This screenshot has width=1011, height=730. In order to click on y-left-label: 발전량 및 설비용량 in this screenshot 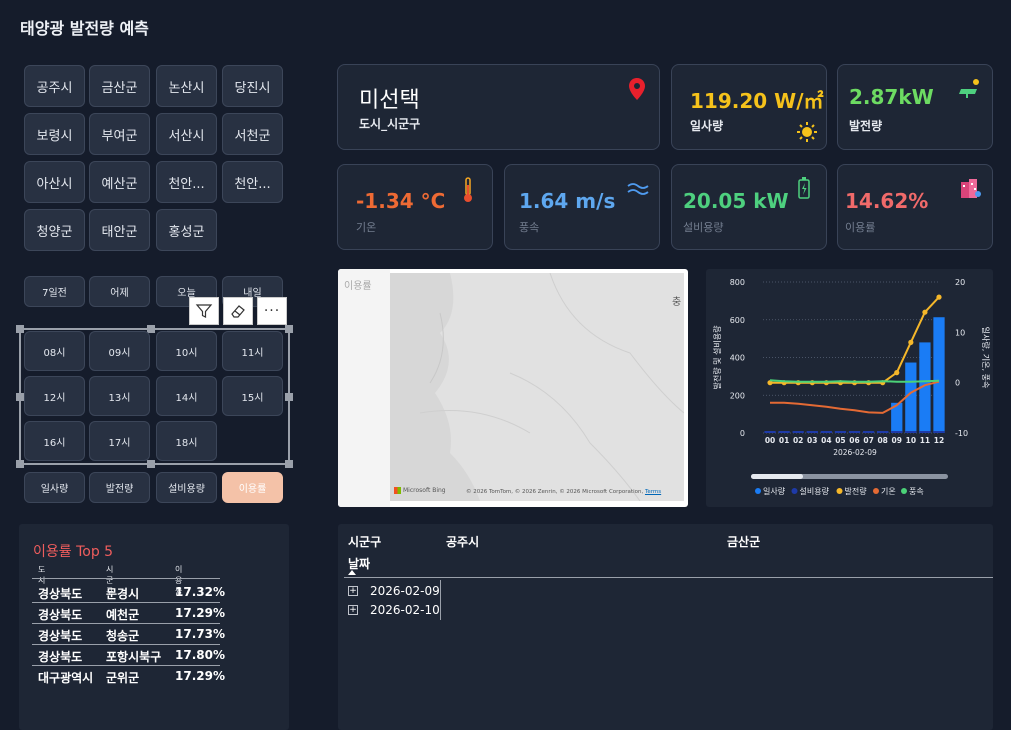, I will do `click(717, 357)`.